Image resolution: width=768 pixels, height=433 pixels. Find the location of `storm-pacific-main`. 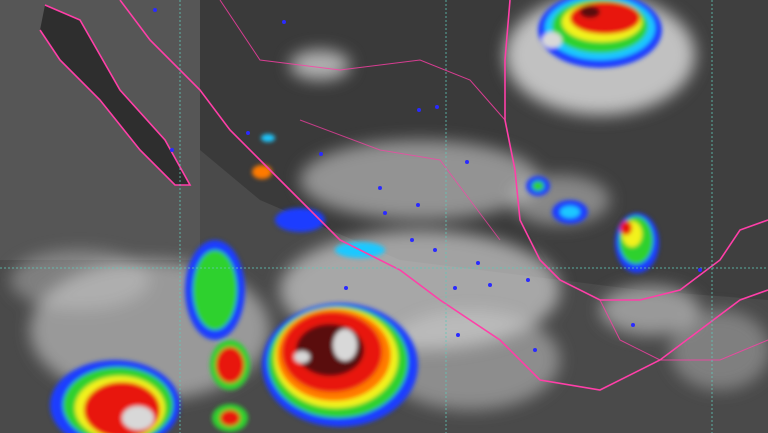

storm-pacific-main is located at coordinates (340, 365).